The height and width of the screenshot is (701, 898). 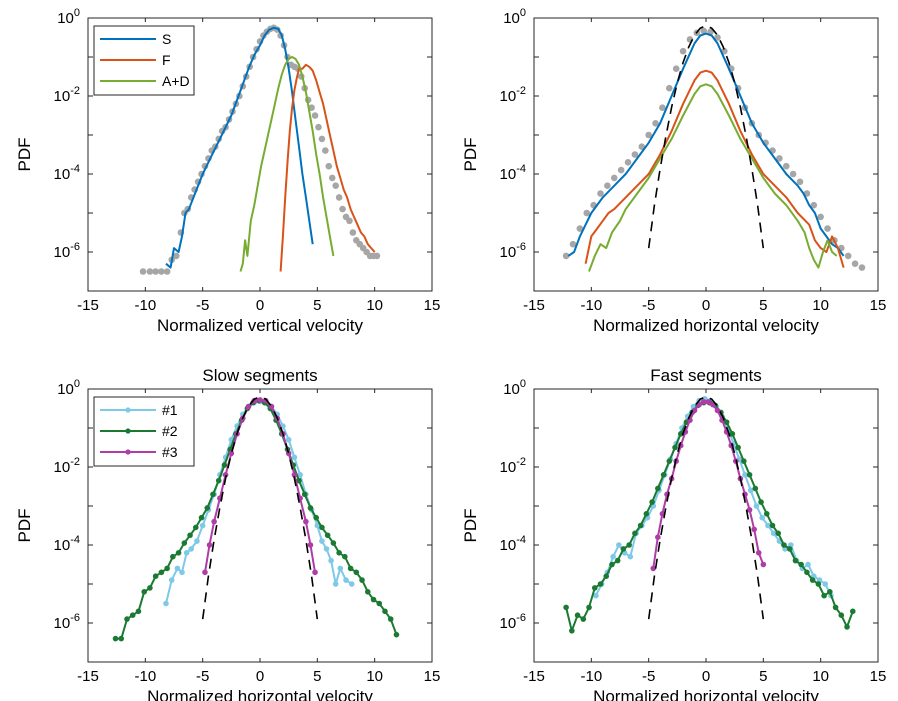 What do you see at coordinates (514, 17) in the screenshot?
I see `y-tick-label: 10⁰` at bounding box center [514, 17].